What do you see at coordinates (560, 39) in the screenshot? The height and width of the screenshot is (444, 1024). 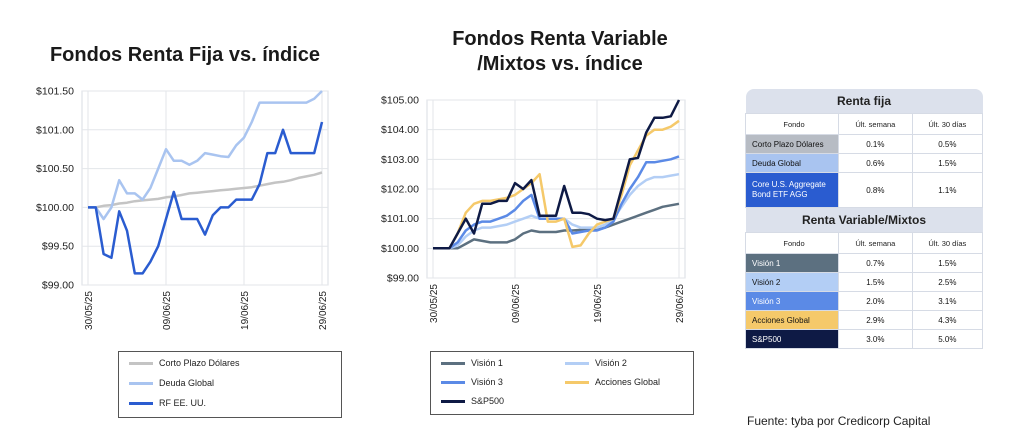 I see `chart2-title-line1: Fondos Renta Variable` at bounding box center [560, 39].